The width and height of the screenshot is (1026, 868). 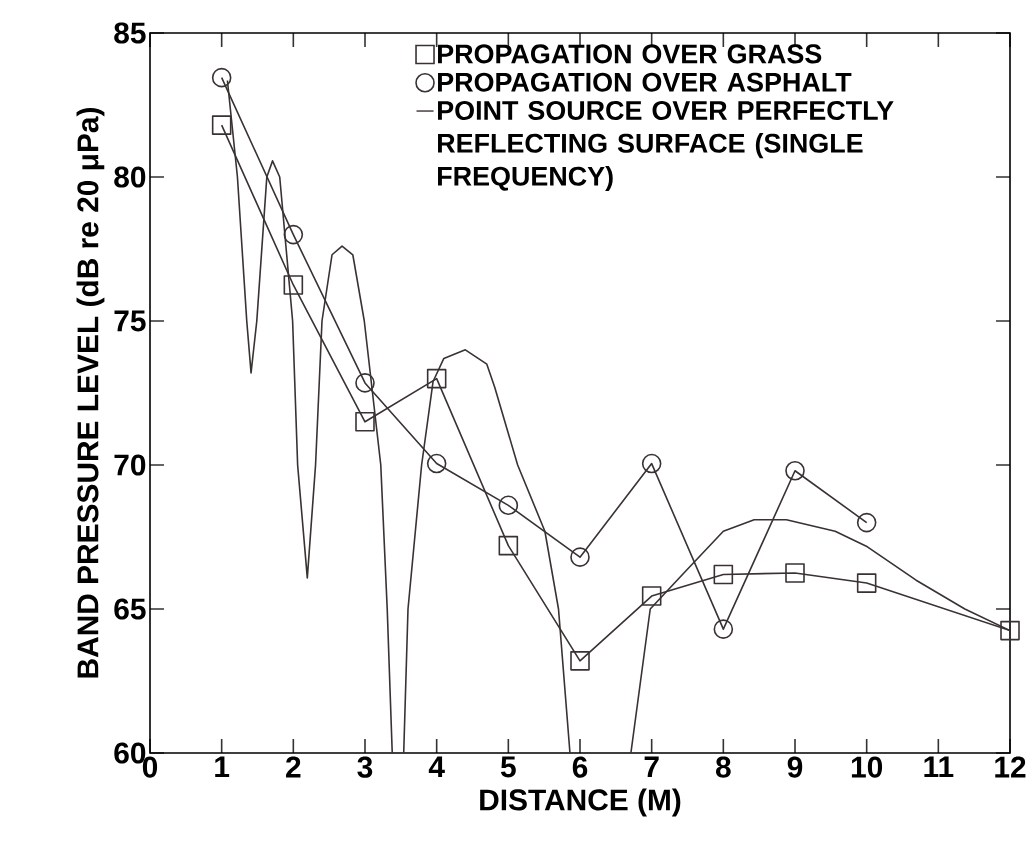 I want to click on x-tick-label: 2, so click(x=293, y=767).